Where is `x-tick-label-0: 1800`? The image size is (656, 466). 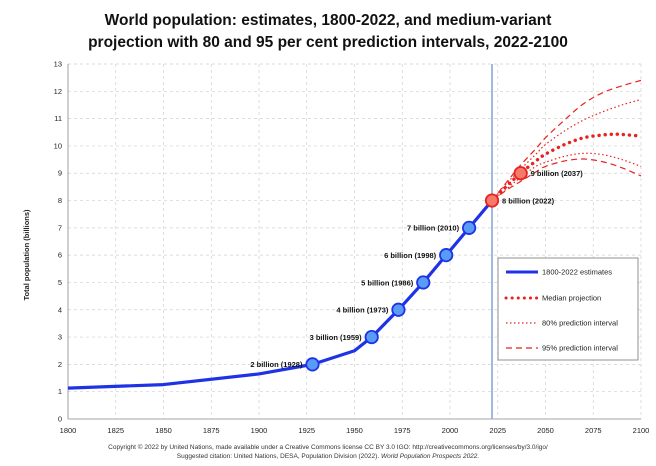 x-tick-label-0: 1800 is located at coordinates (68, 430).